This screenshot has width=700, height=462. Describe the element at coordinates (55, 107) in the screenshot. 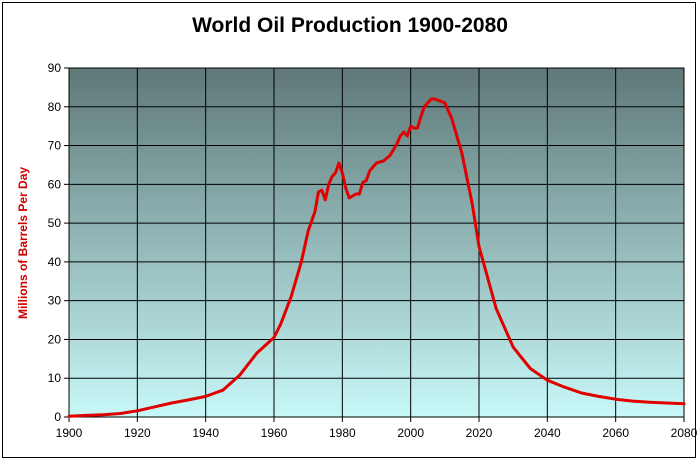

I see `y-tick-label: 80` at that location.